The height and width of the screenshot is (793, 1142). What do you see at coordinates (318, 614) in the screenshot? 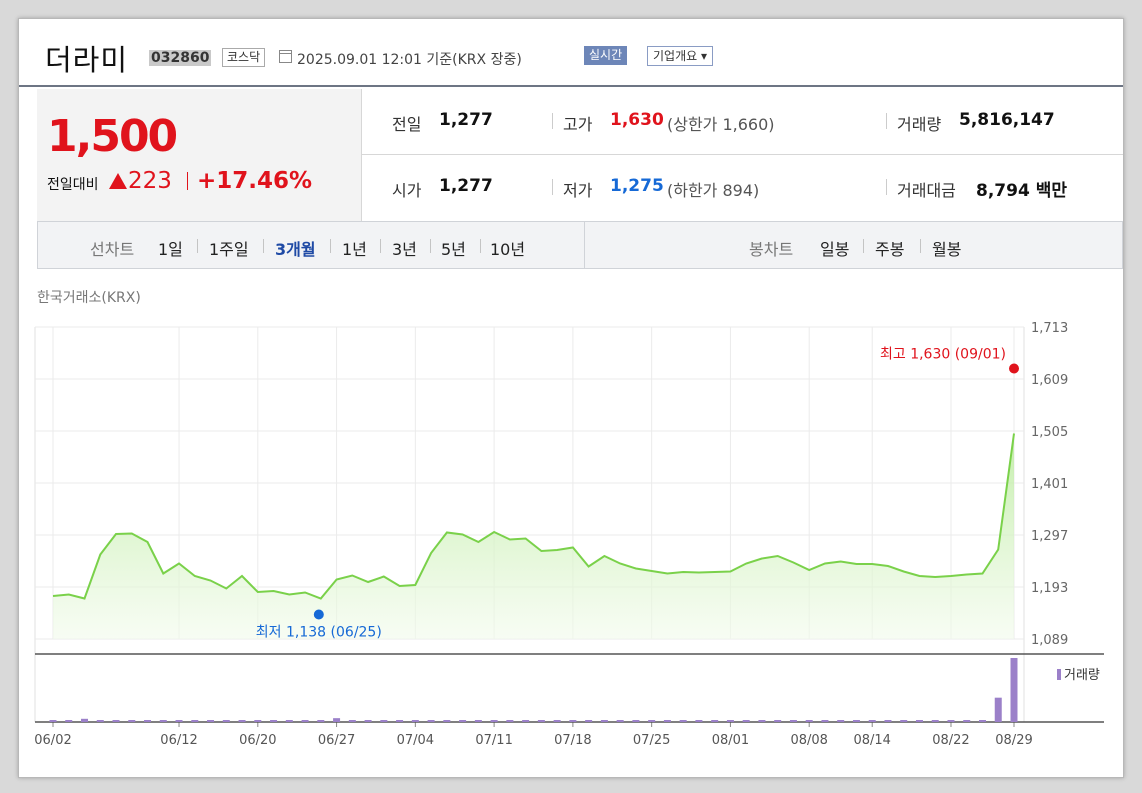
I see `low-marker` at bounding box center [318, 614].